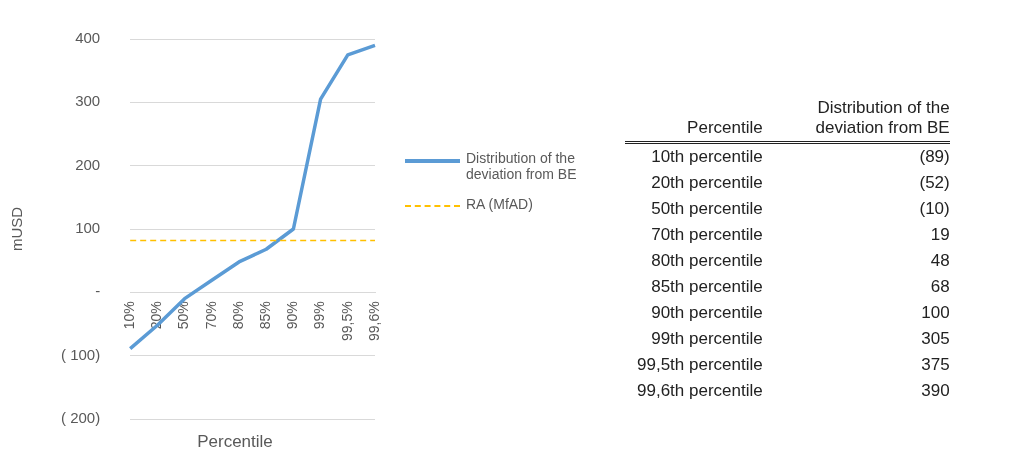 This screenshot has height=458, width=1010. Describe the element at coordinates (934, 209) in the screenshot. I see `text: (10)` at that location.